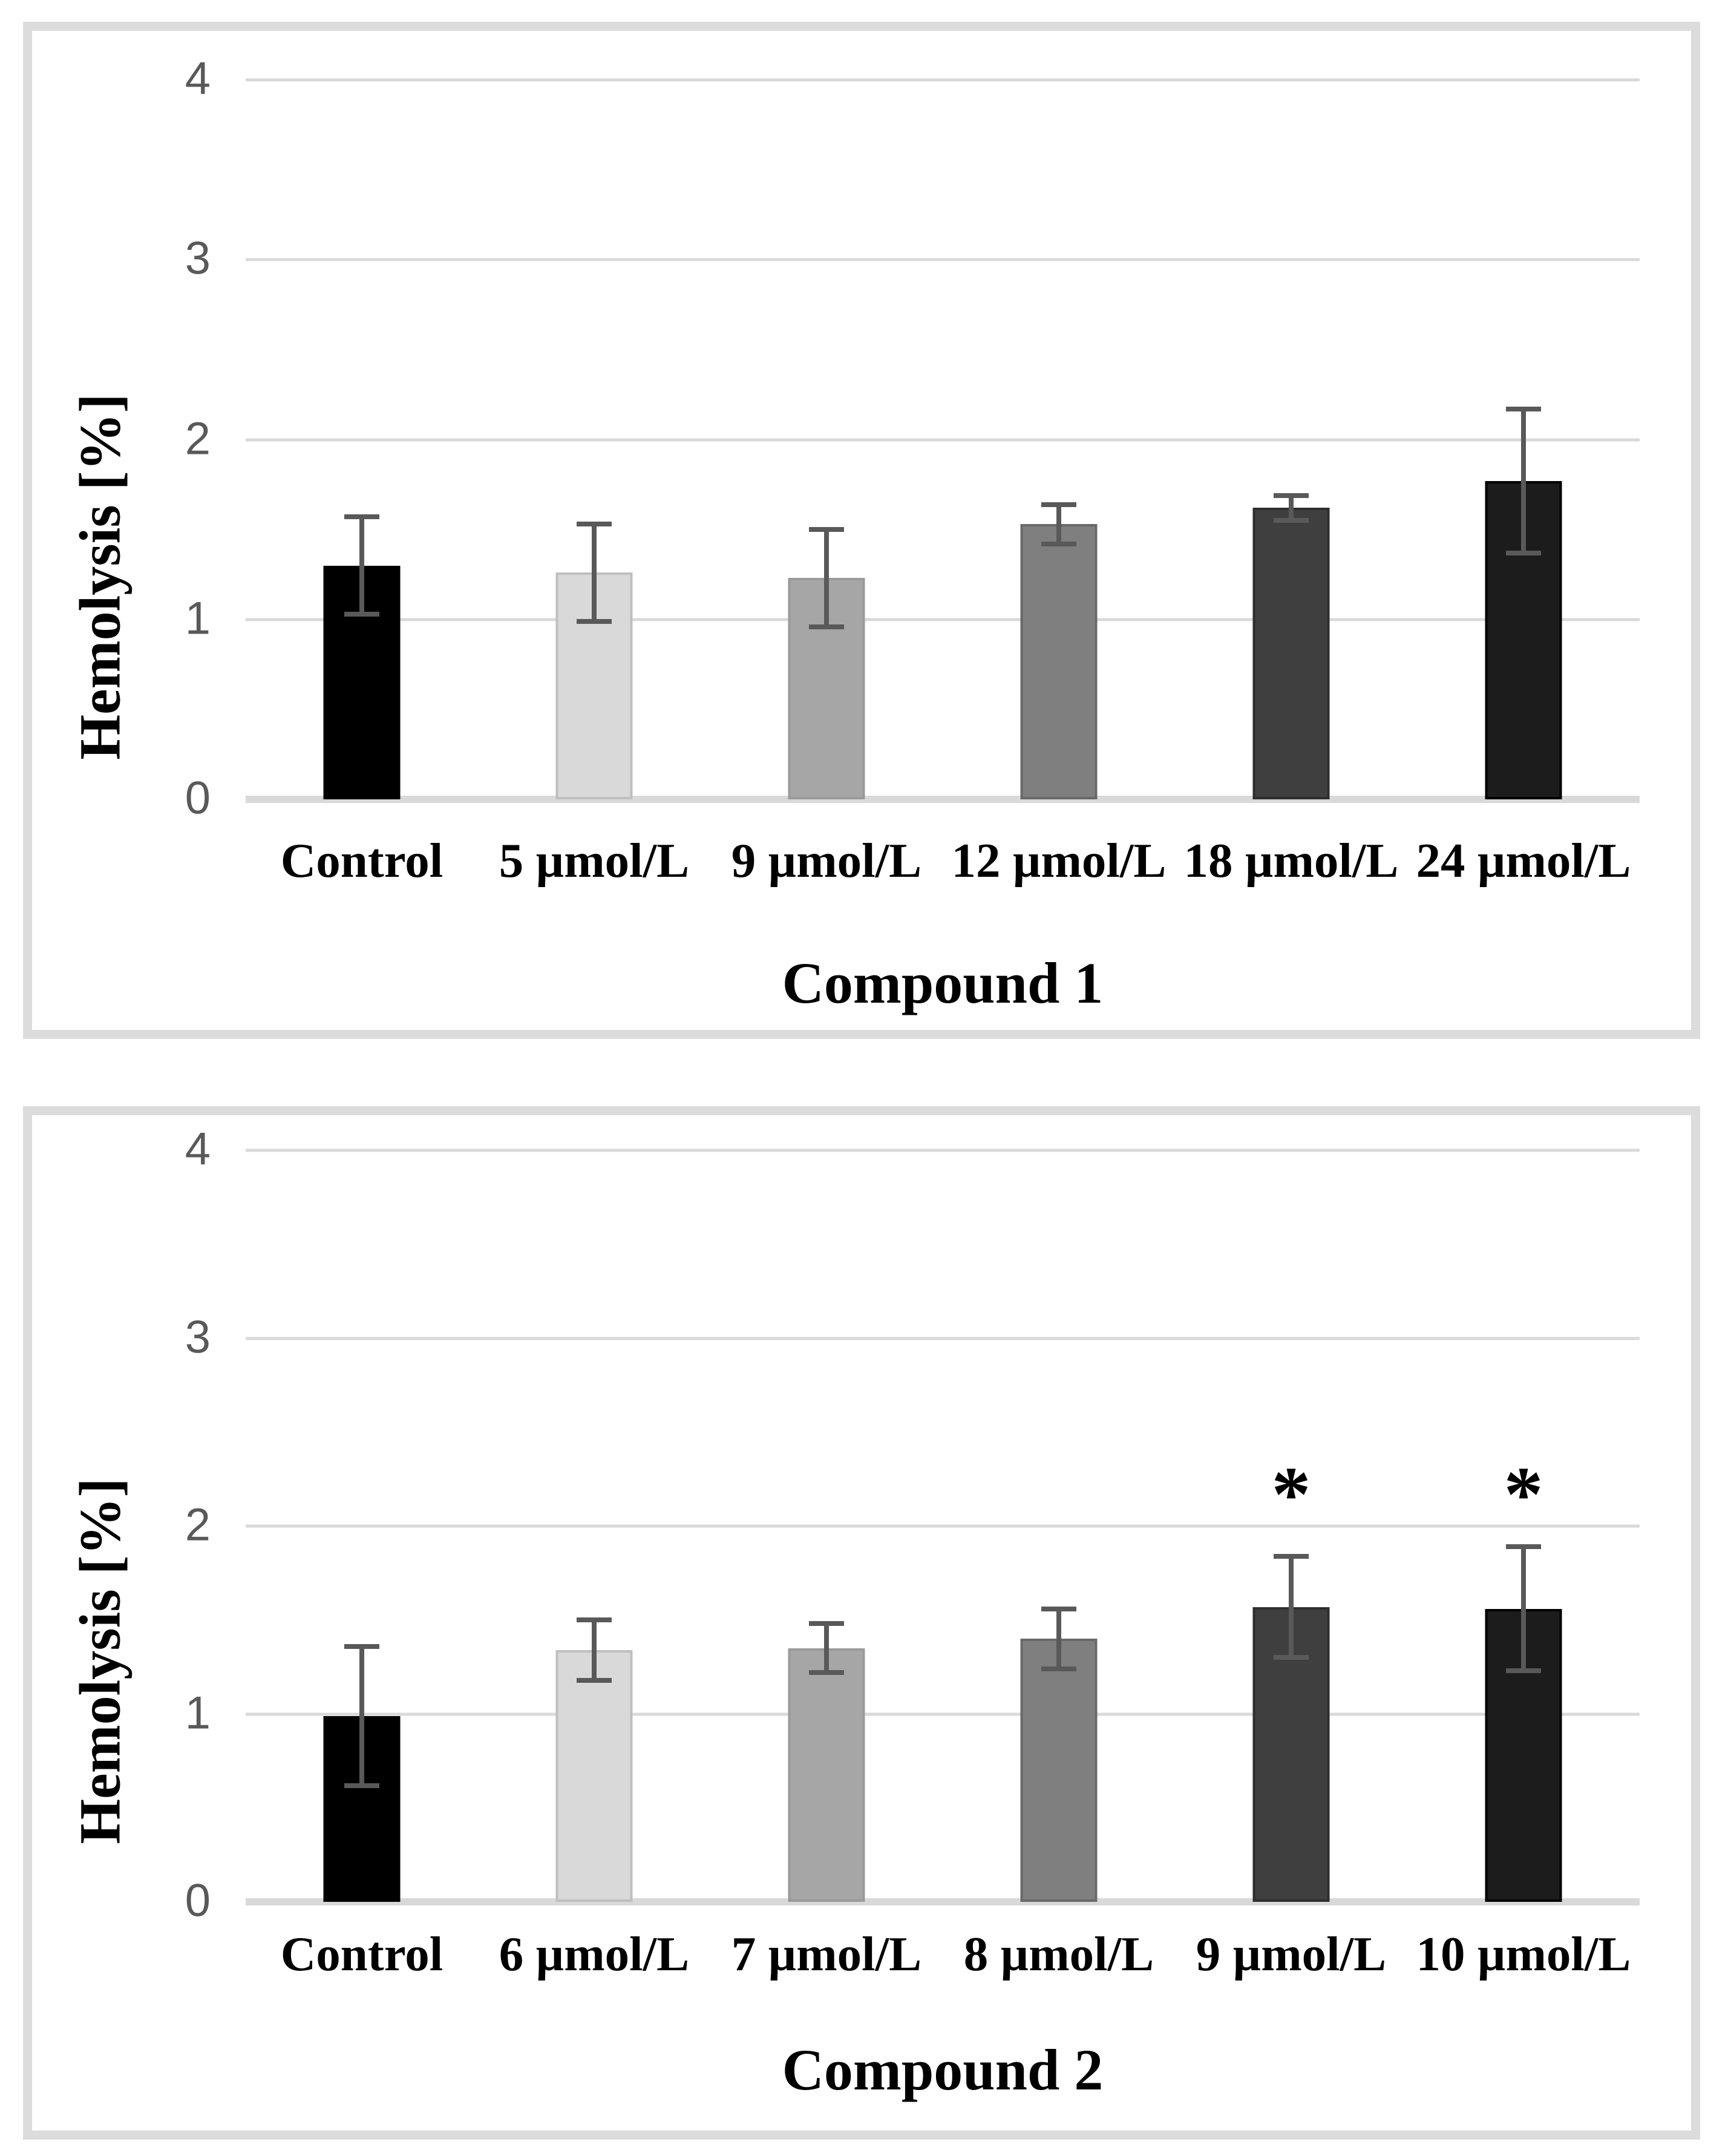 The image size is (1728, 2156). What do you see at coordinates (1523, 1954) in the screenshot?
I see `category-label: 10 µmol/L` at bounding box center [1523, 1954].